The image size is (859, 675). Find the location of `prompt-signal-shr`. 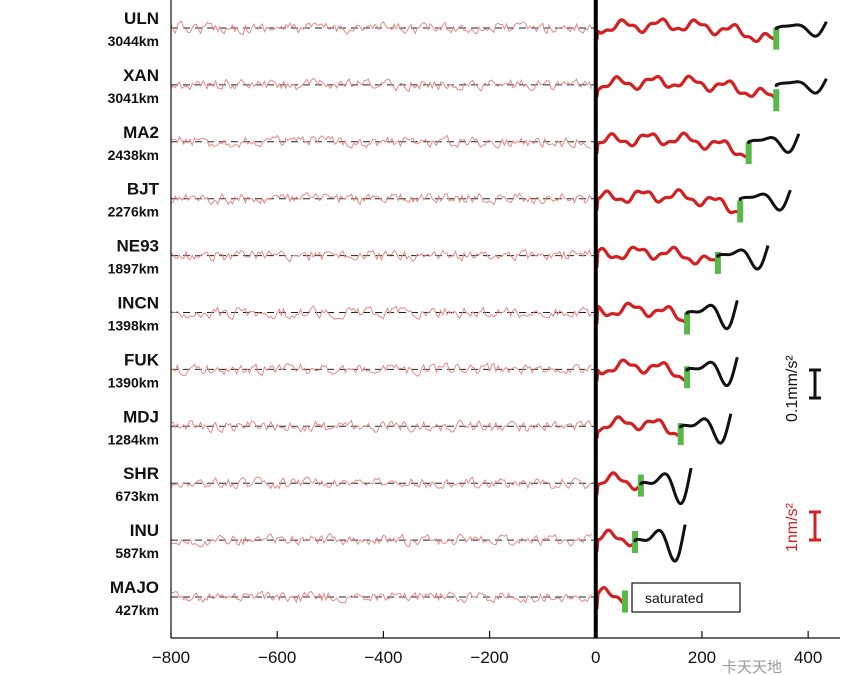

prompt-signal-shr is located at coordinates (618, 483).